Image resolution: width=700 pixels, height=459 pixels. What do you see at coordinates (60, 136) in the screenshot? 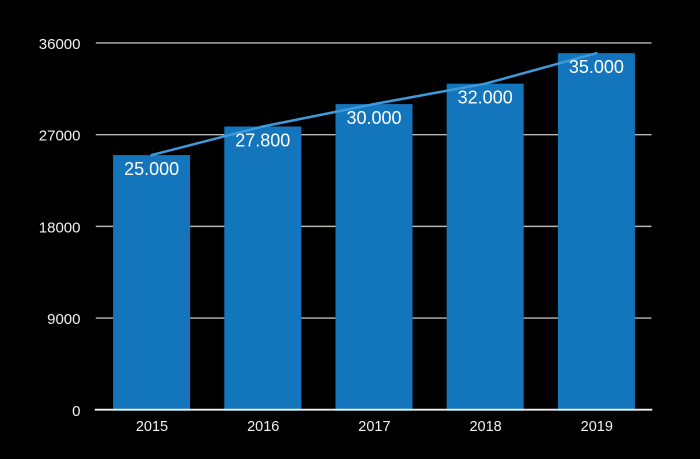
I see `svg-text: 27000` at bounding box center [60, 136].